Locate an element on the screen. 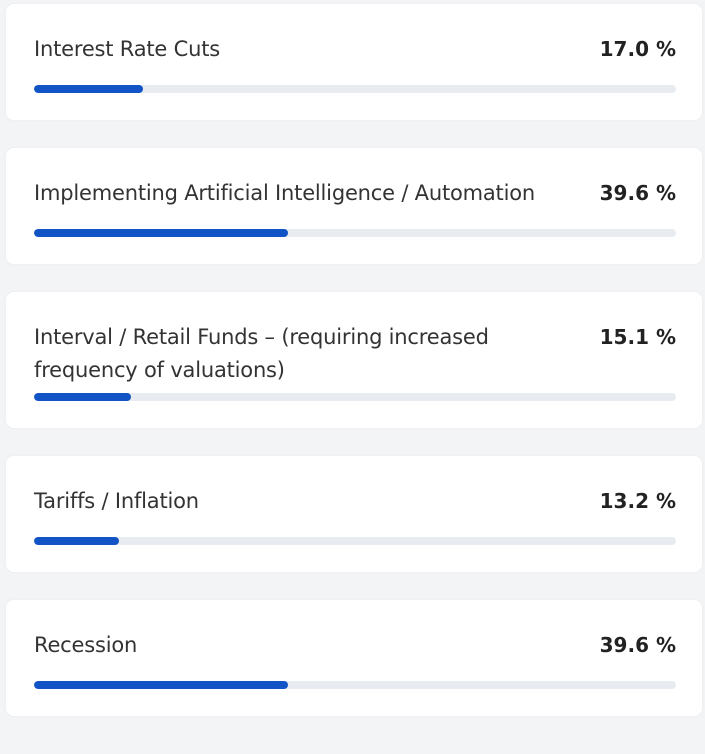 Image resolution: width=705 pixels, height=754 pixels. option-percentage: 15.1 % is located at coordinates (637, 337).